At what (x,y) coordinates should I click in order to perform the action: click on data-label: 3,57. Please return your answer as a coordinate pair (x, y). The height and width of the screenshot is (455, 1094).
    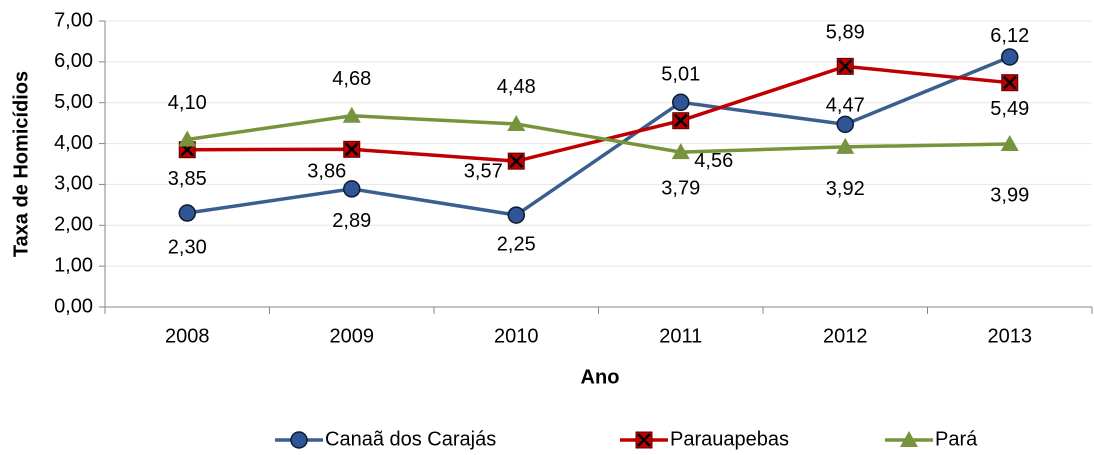
    Looking at the image, I should click on (483, 171).